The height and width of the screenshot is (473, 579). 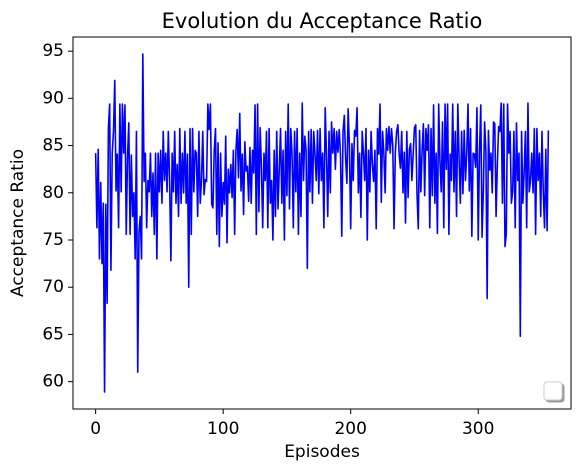 What do you see at coordinates (53, 287) in the screenshot?
I see `y-tick-label: 70` at bounding box center [53, 287].